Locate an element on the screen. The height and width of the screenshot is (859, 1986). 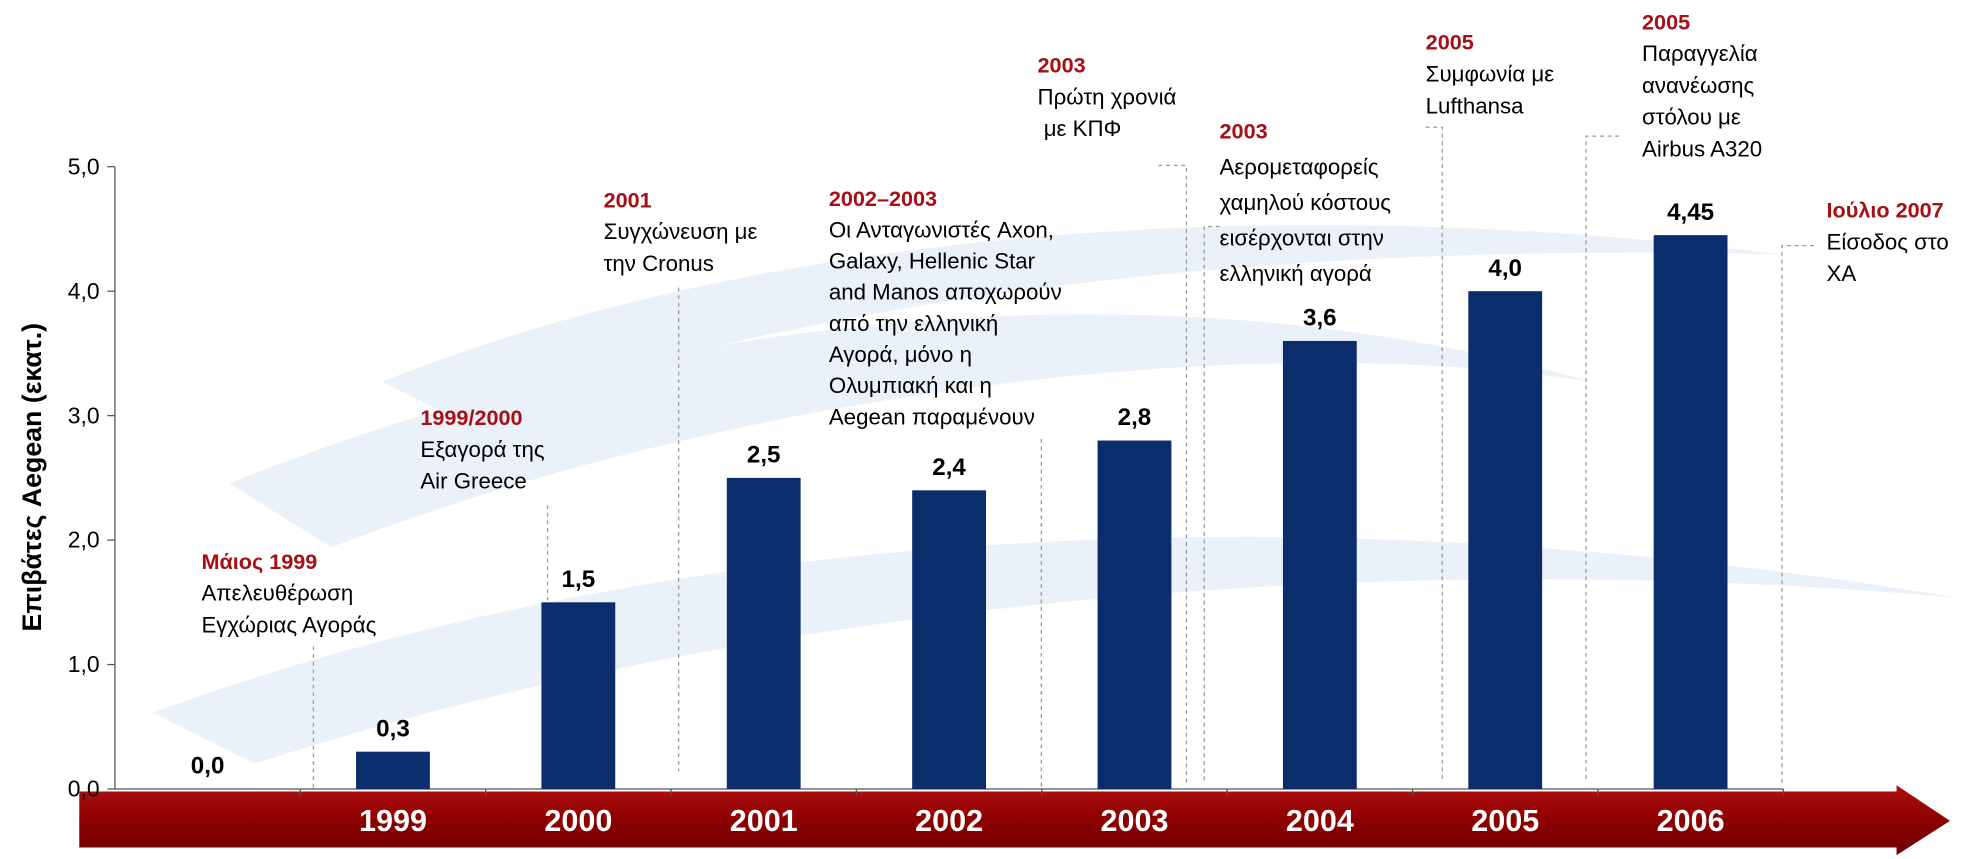
y-tick-label: 1,0 is located at coordinates (84, 664).